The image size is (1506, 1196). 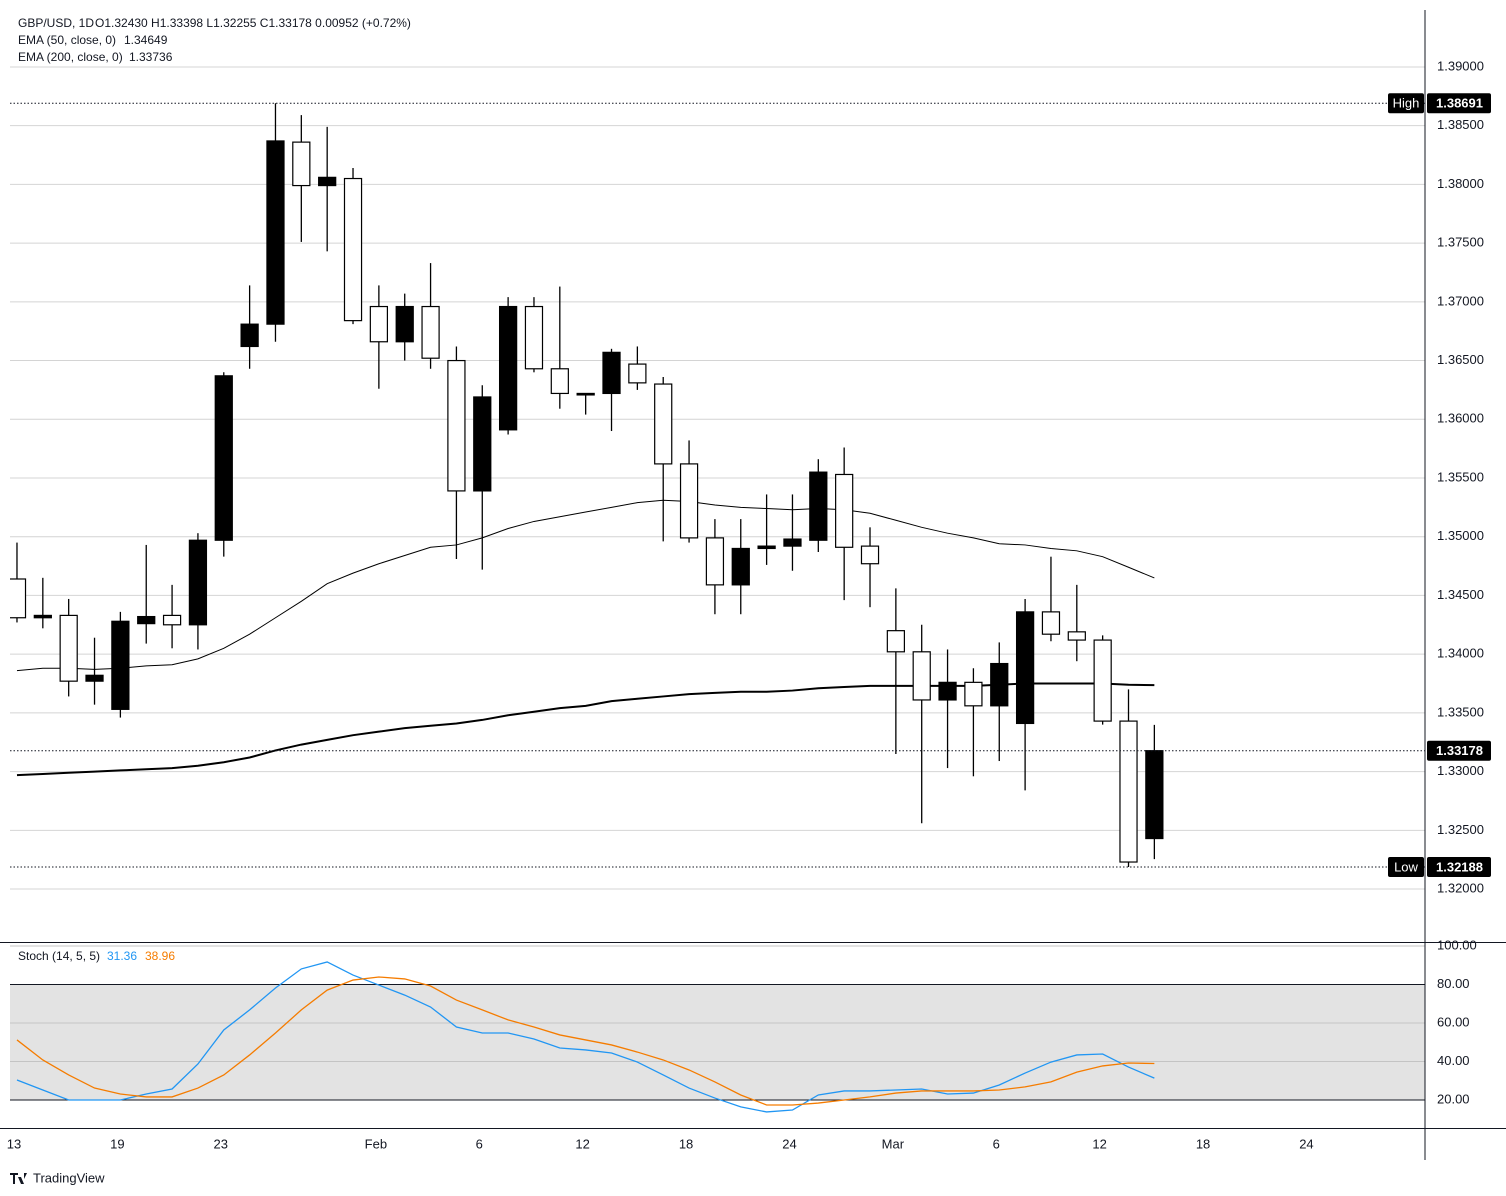 I want to click on last-price-badge, so click(x=1459, y=750).